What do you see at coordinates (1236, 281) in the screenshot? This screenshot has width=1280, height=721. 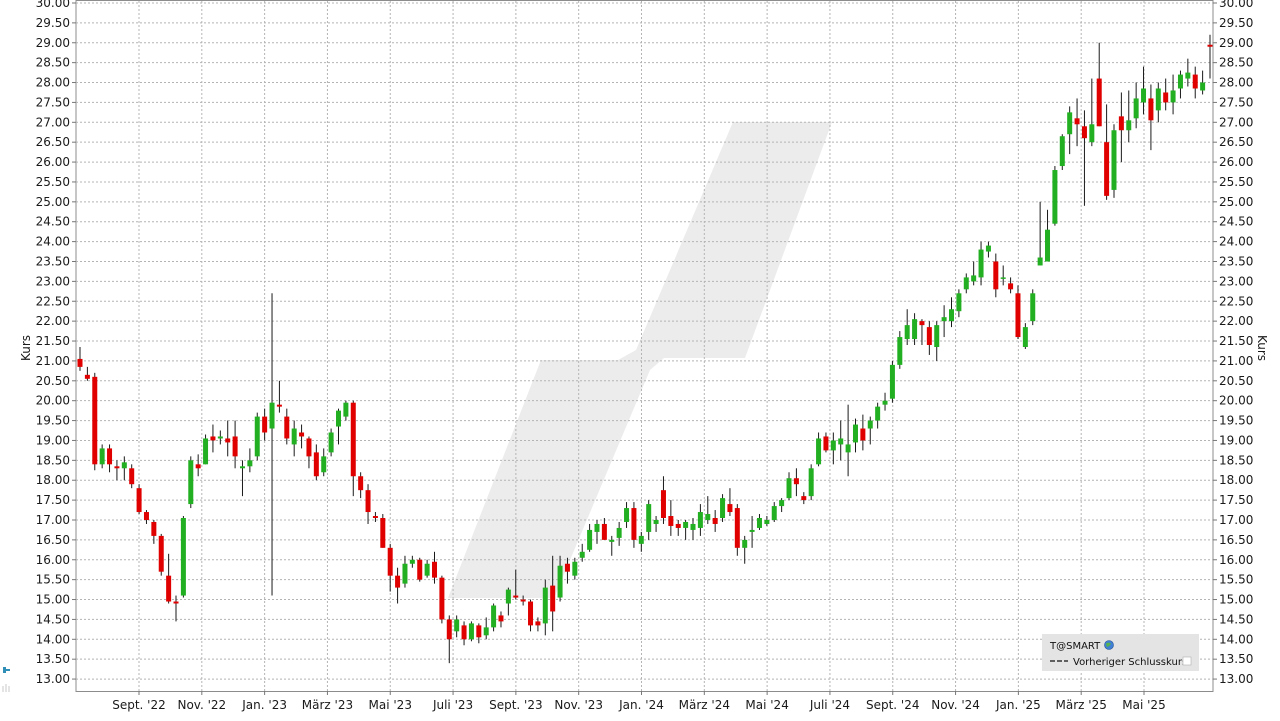 I see `y-tick-label-right: 23.00` at bounding box center [1236, 281].